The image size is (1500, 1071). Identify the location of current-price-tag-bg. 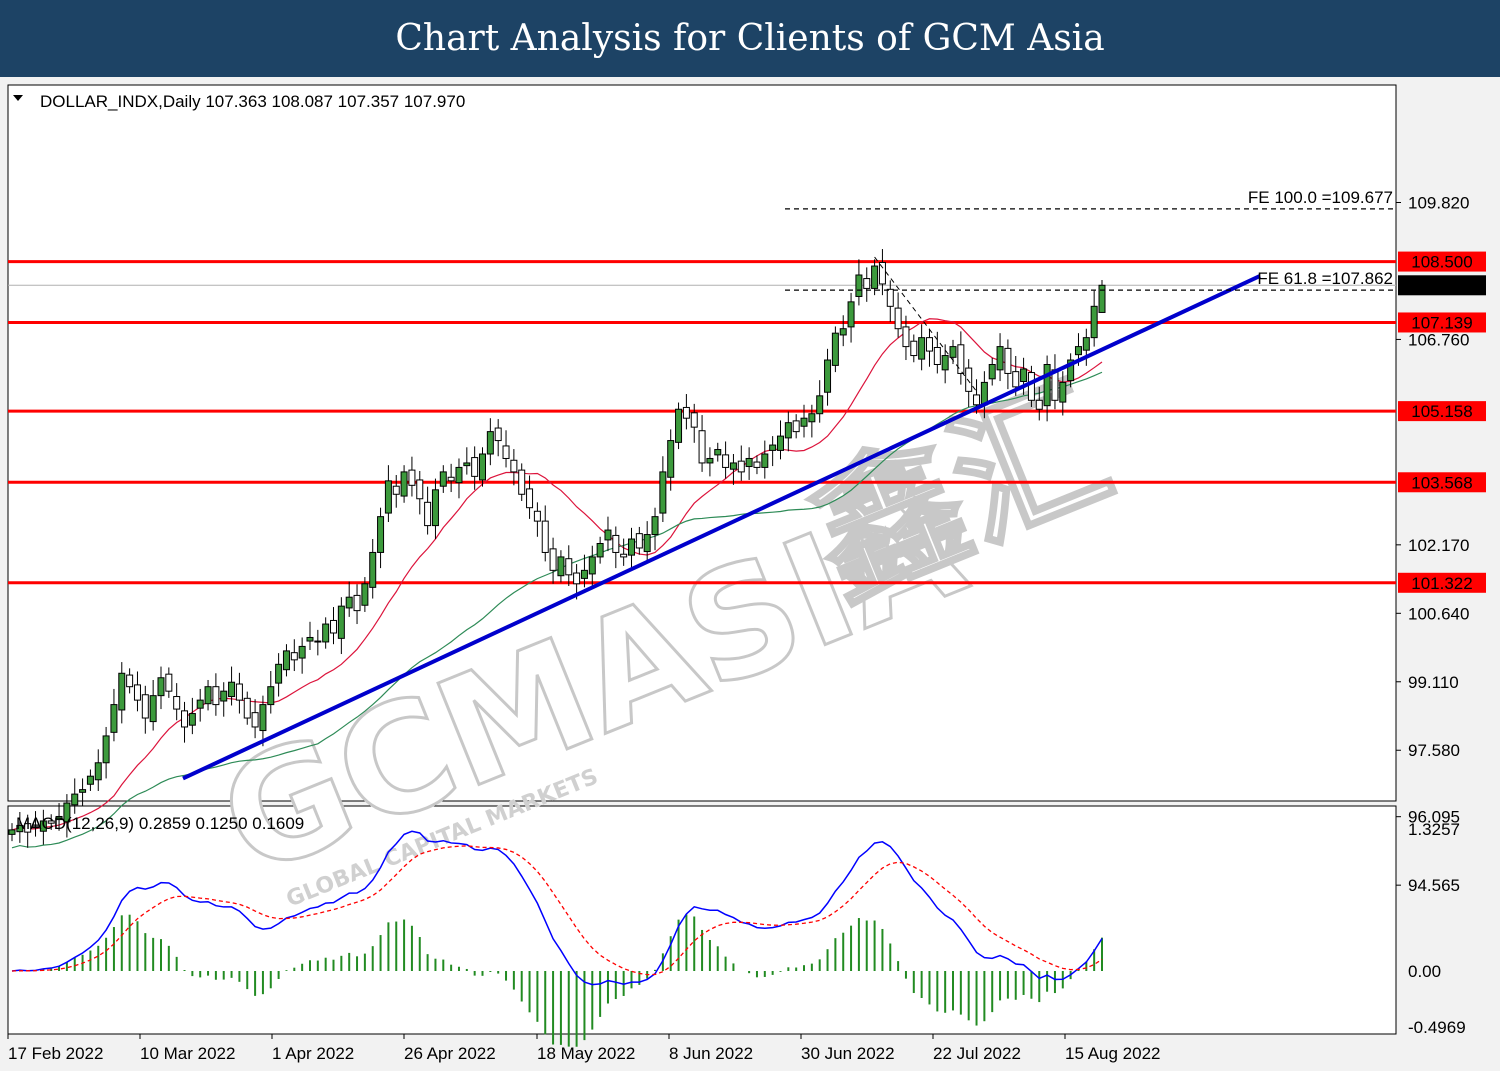
(1442, 285).